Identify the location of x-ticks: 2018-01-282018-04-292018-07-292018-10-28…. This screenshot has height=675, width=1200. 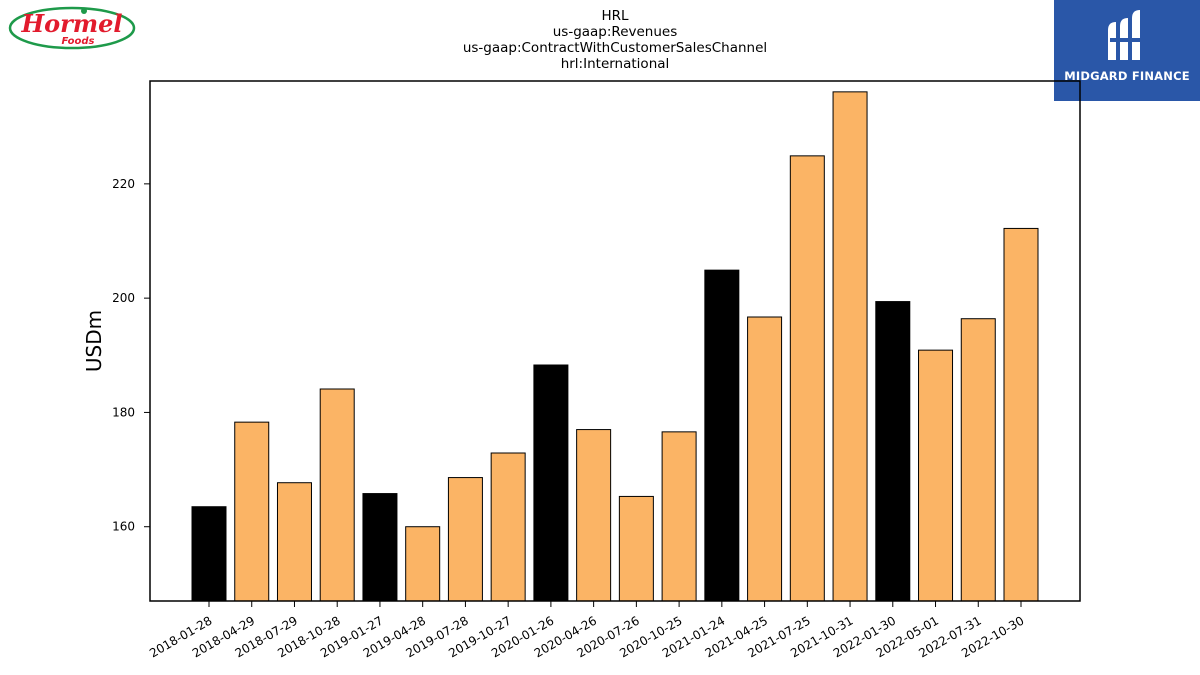
(587, 630).